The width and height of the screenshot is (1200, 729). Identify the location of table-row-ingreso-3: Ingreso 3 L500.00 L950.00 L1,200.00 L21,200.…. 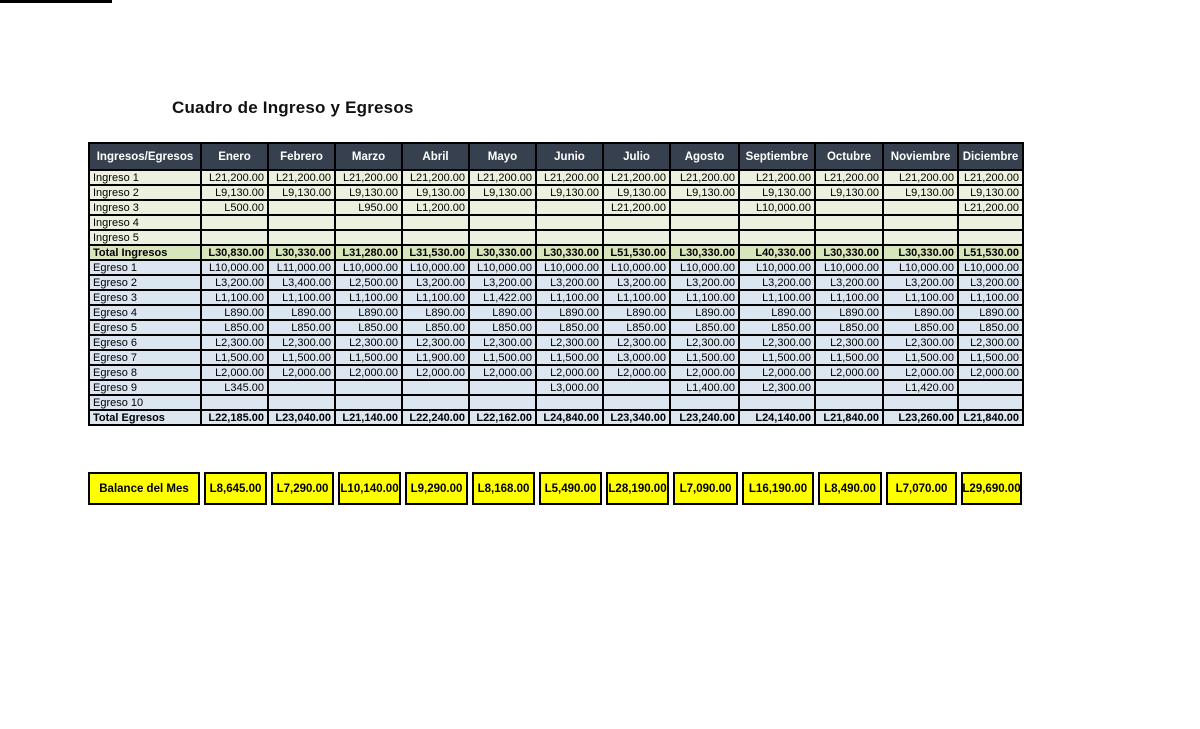
(556, 207).